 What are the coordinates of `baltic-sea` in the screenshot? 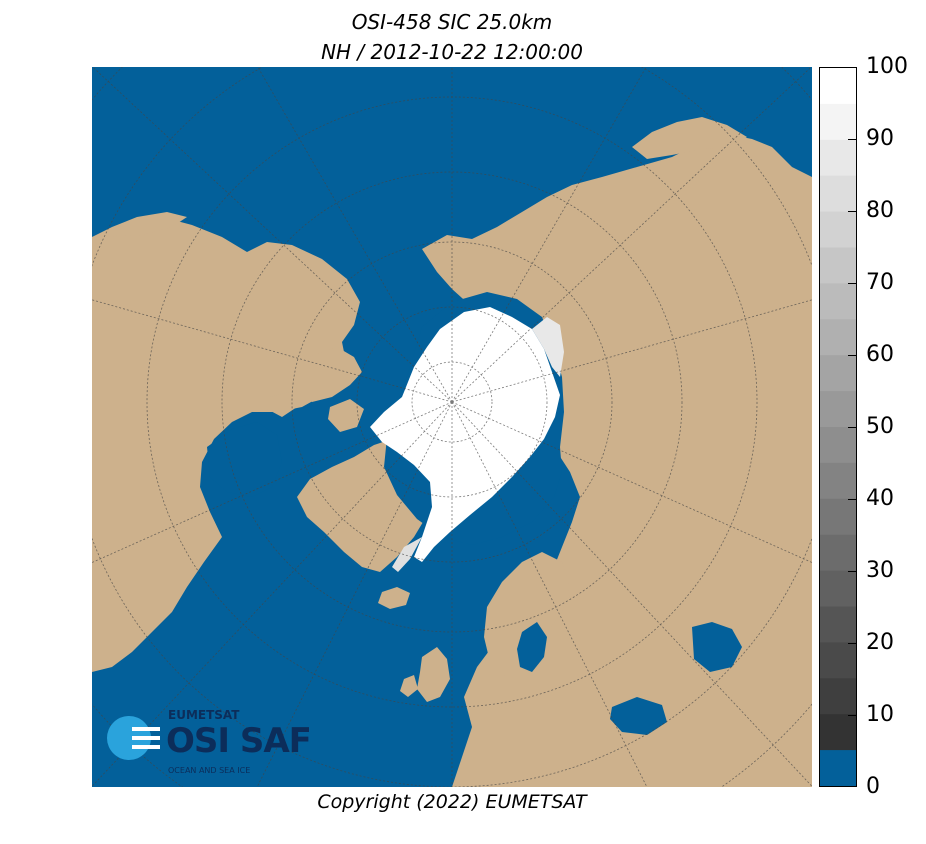 It's located at (532, 647).